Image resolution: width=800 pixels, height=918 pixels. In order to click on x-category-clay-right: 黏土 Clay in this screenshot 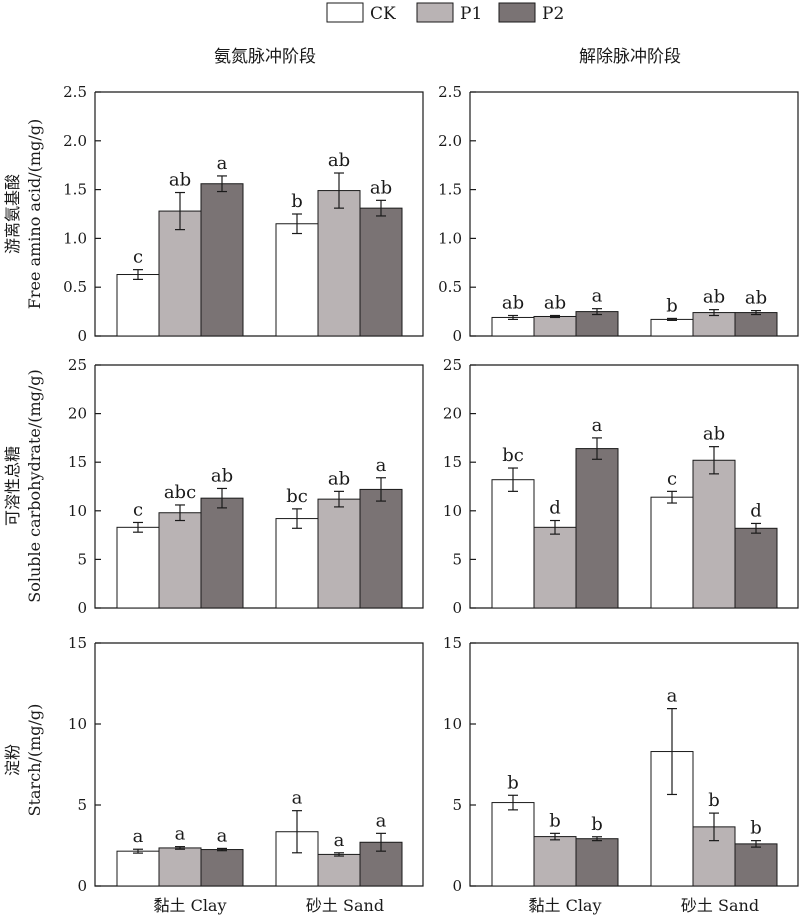, I will do `click(564, 905)`.